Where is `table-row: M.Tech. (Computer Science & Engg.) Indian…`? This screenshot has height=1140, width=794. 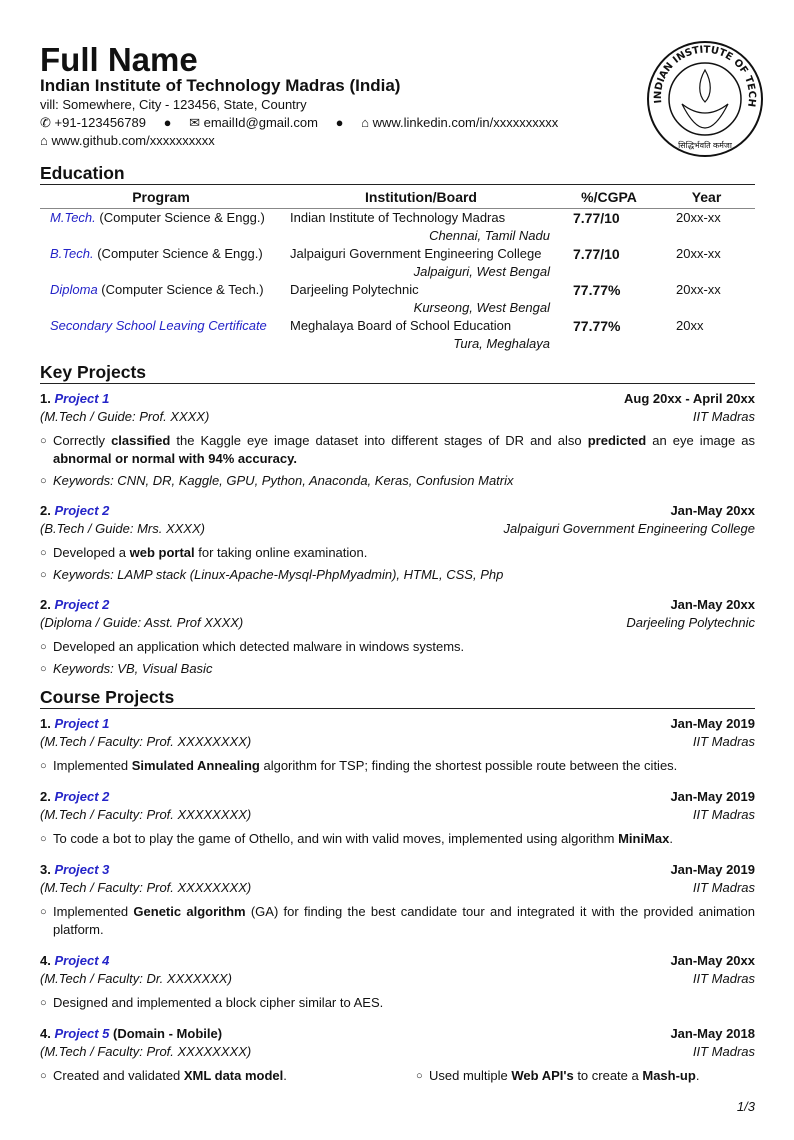 table-row: M.Tech. (Computer Science & Engg.) Indian… is located at coordinates (397, 227).